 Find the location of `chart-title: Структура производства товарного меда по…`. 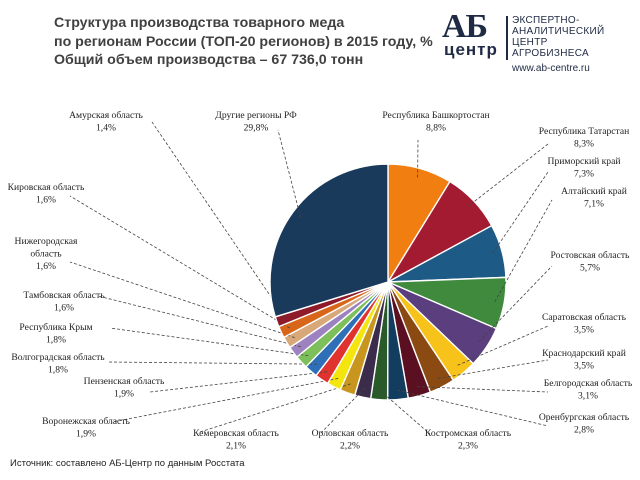

chart-title: Структура производства товарного меда по… is located at coordinates (244, 42).